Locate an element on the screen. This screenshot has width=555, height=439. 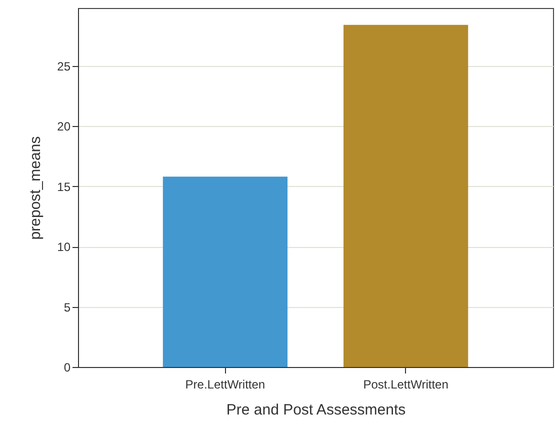
x-tick-label: Post.LettWritten is located at coordinates (405, 385).